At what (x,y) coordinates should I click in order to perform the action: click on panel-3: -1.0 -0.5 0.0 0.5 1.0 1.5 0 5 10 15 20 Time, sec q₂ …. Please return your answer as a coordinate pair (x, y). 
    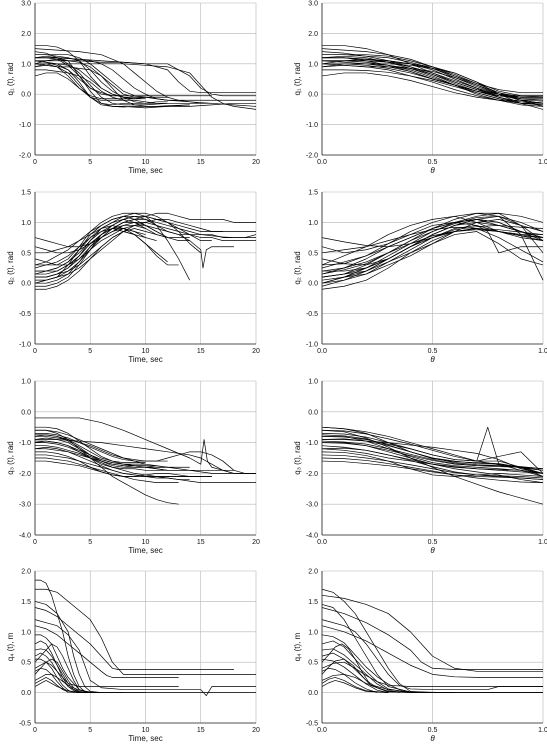
    Looking at the image, I should click on (133, 277).